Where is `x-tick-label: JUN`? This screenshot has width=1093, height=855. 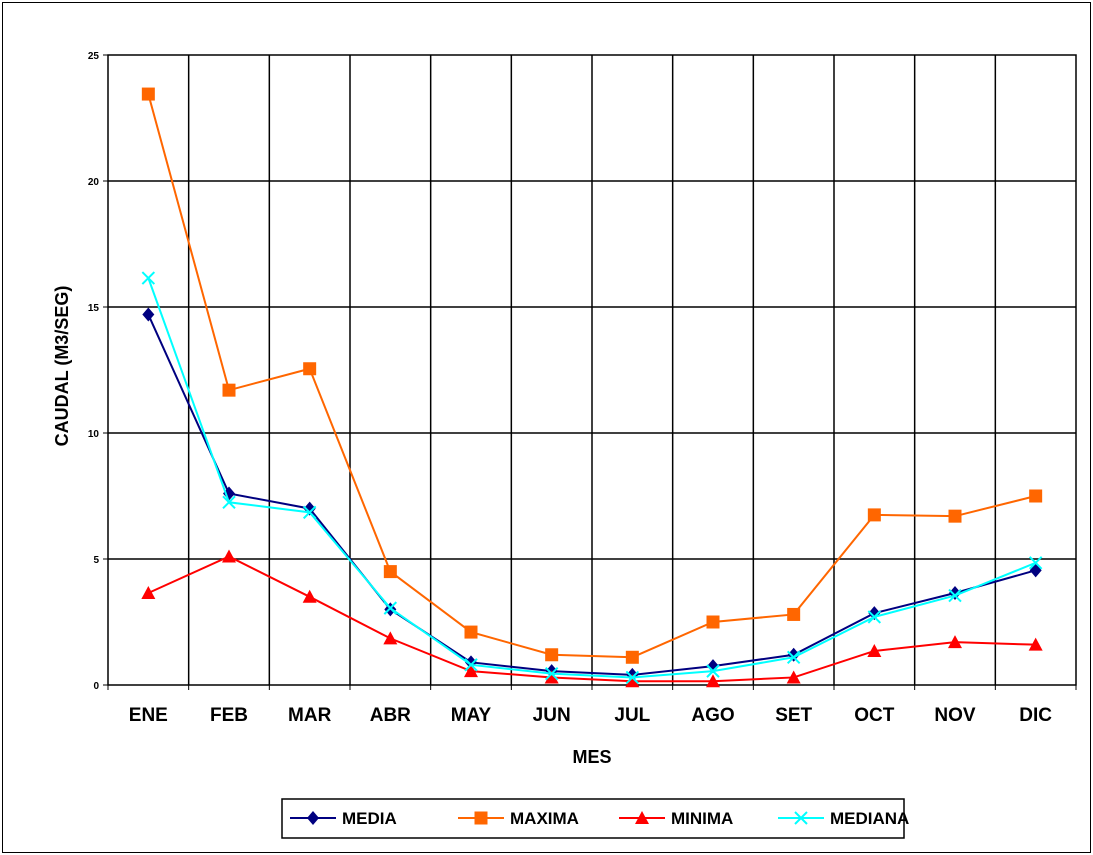 x-tick-label: JUN is located at coordinates (552, 715).